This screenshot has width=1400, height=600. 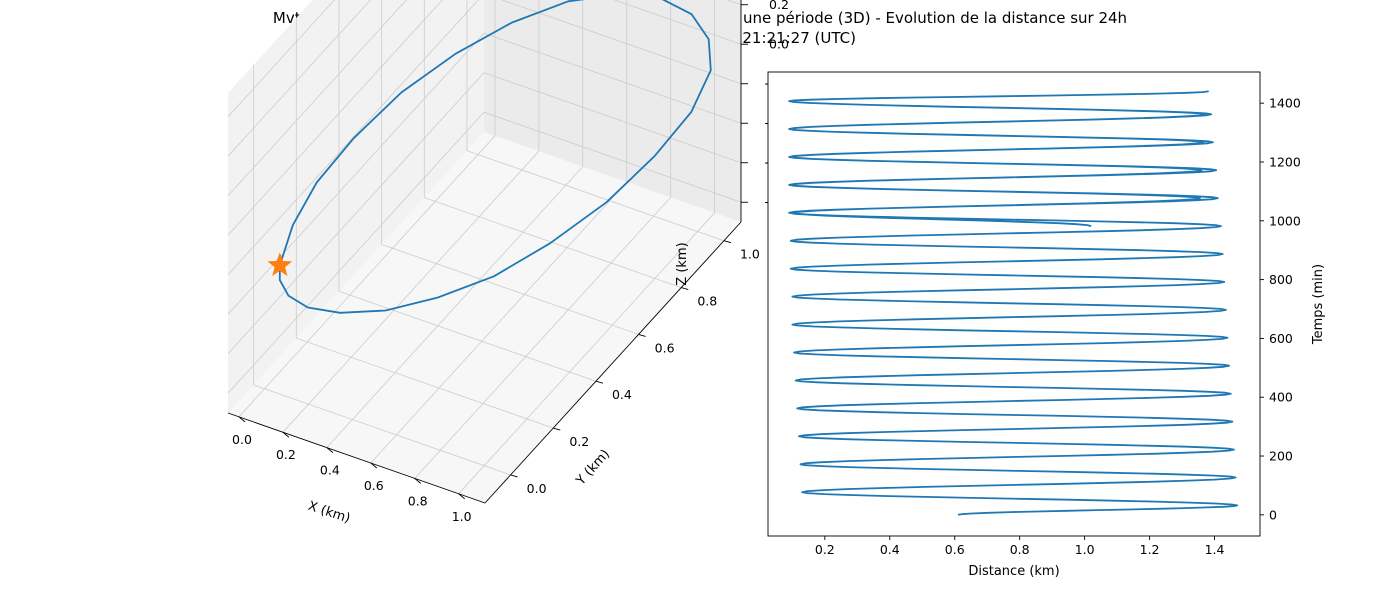 I want to click on y-tick-label: 0.4, so click(x=622, y=394).